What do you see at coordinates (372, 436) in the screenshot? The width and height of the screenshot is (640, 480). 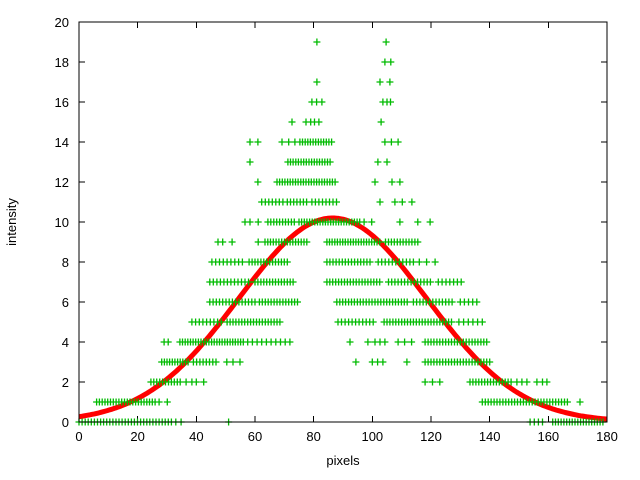 I see `x-tick-label: 100` at bounding box center [372, 436].